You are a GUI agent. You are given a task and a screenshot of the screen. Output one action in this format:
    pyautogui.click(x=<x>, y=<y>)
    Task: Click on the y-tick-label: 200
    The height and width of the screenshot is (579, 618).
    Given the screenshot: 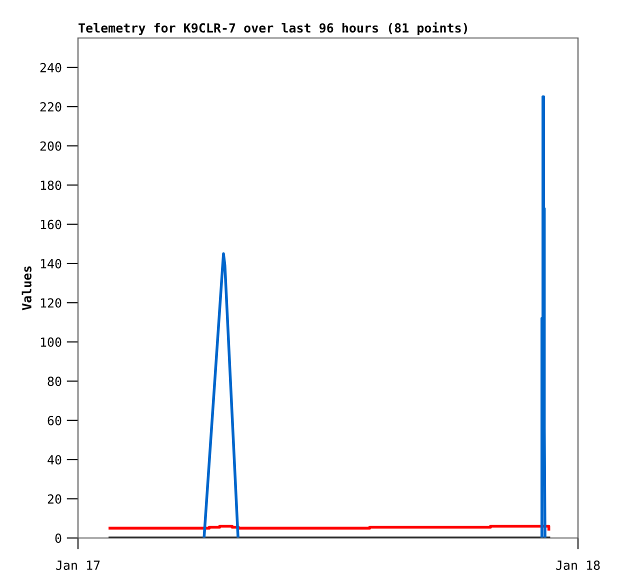 What is the action you would take?
    pyautogui.click(x=51, y=146)
    